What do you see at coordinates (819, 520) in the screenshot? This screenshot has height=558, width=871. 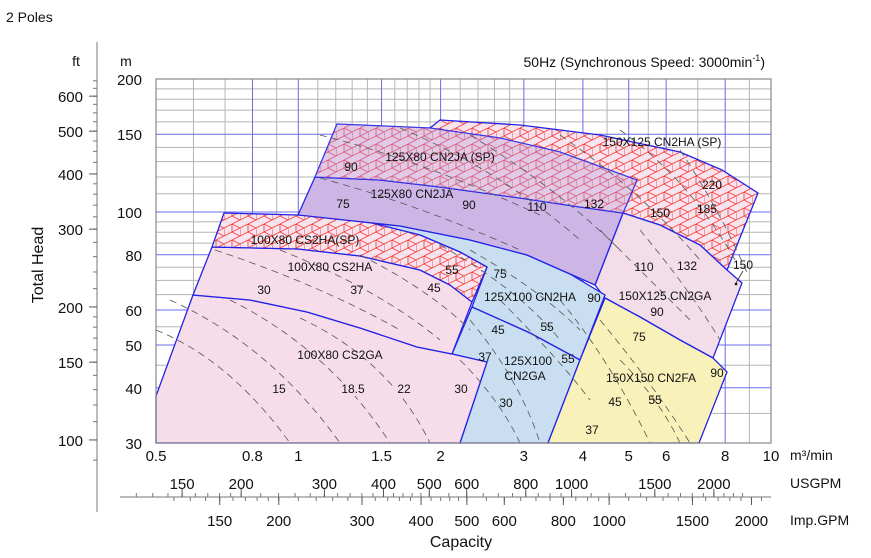 I see `impgpm-unit-label: Imp.GPM` at bounding box center [819, 520].